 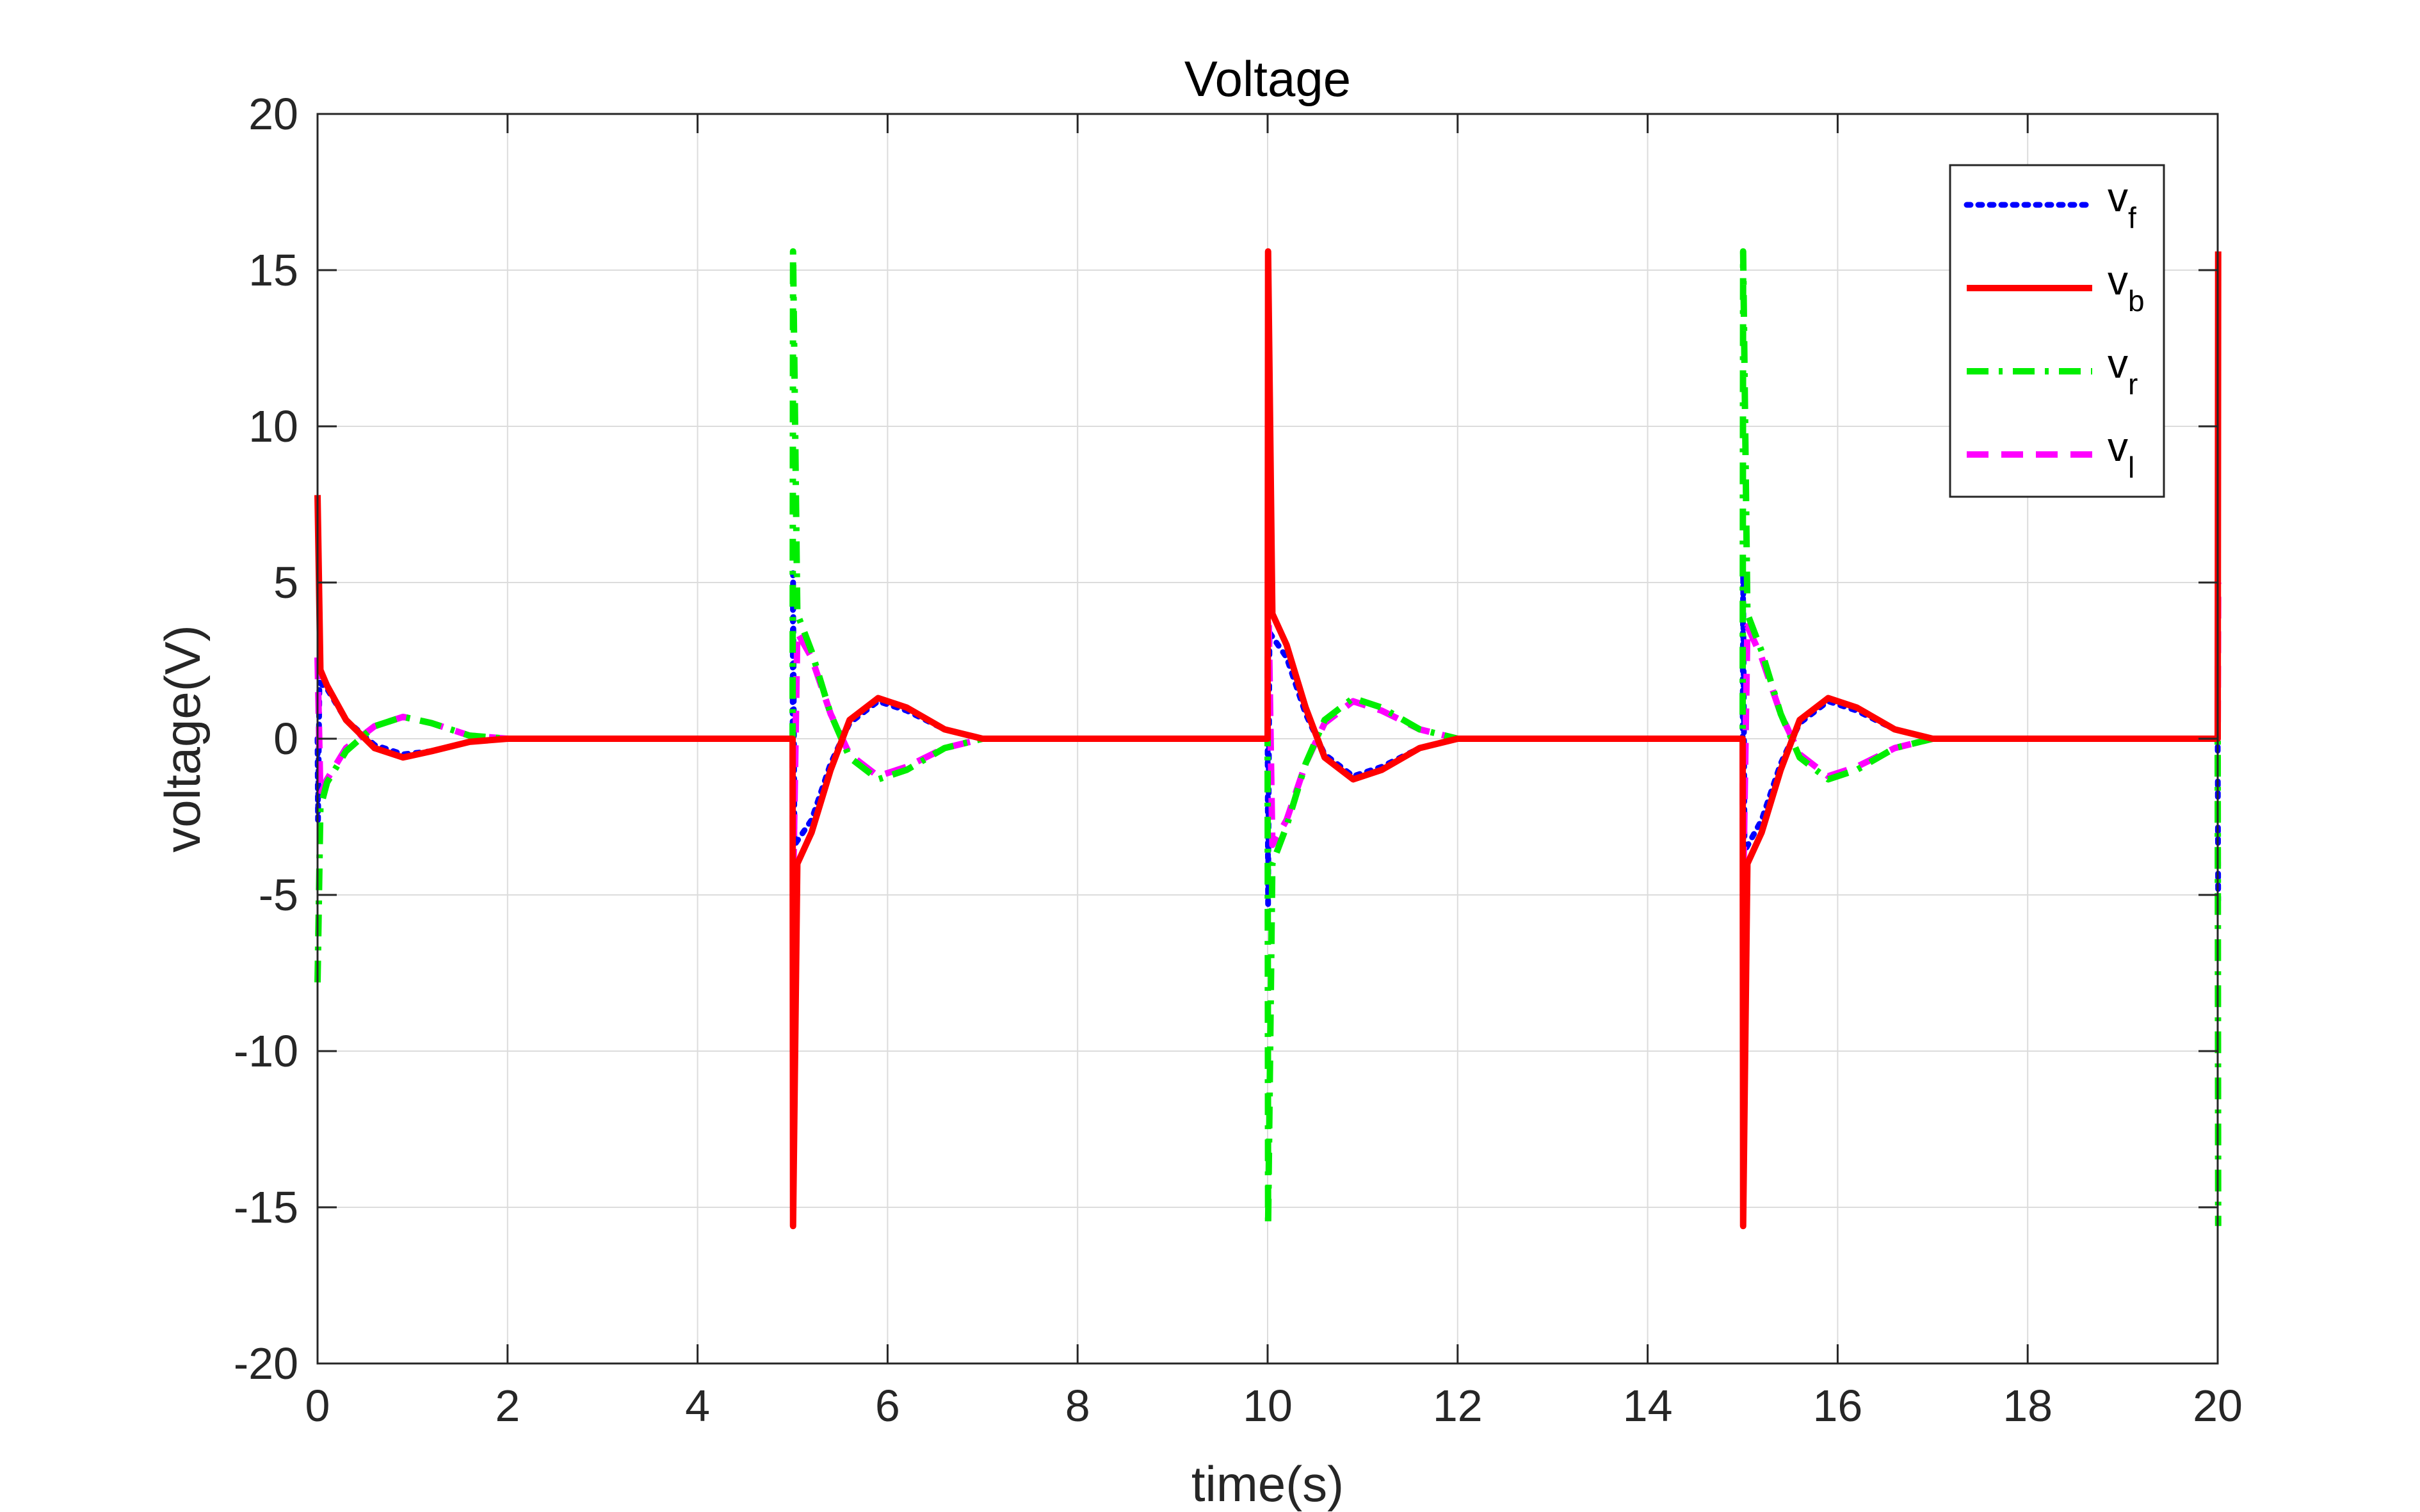 I want to click on x-tick-label: 6, so click(x=887, y=1406).